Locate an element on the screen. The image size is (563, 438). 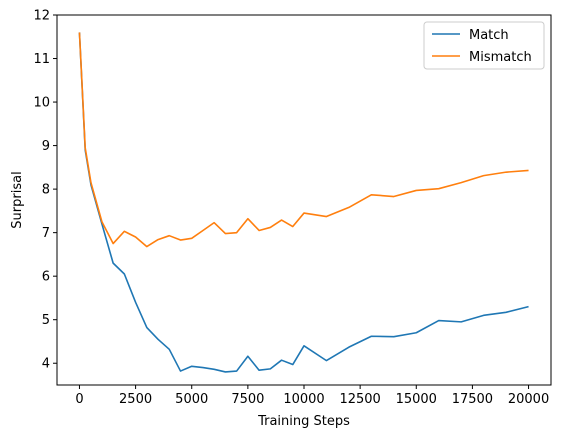
y-tick-label: 5 is located at coordinates (46, 320).